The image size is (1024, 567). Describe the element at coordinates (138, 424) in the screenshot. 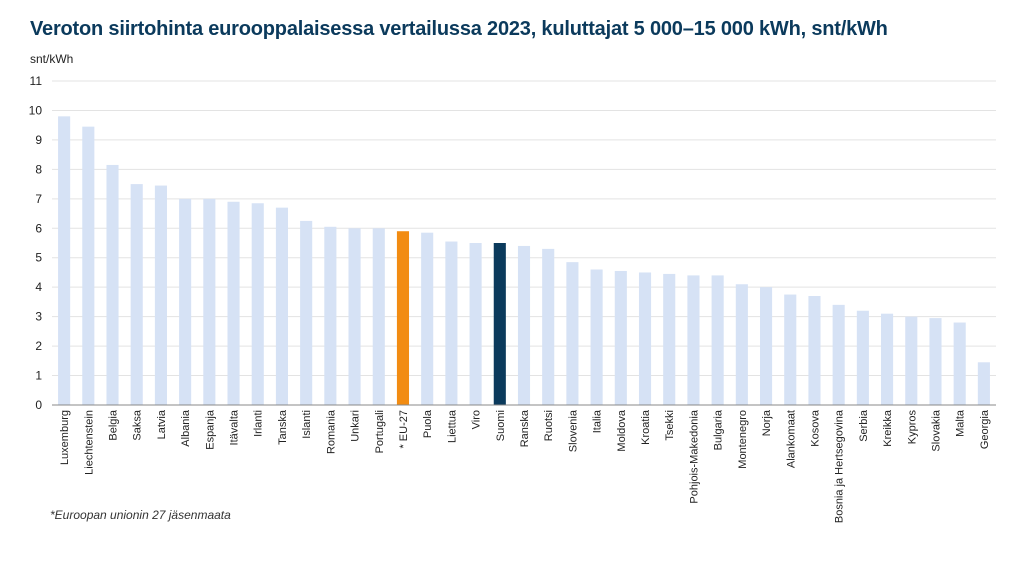

I see `x-tick-label: Saksa` at that location.